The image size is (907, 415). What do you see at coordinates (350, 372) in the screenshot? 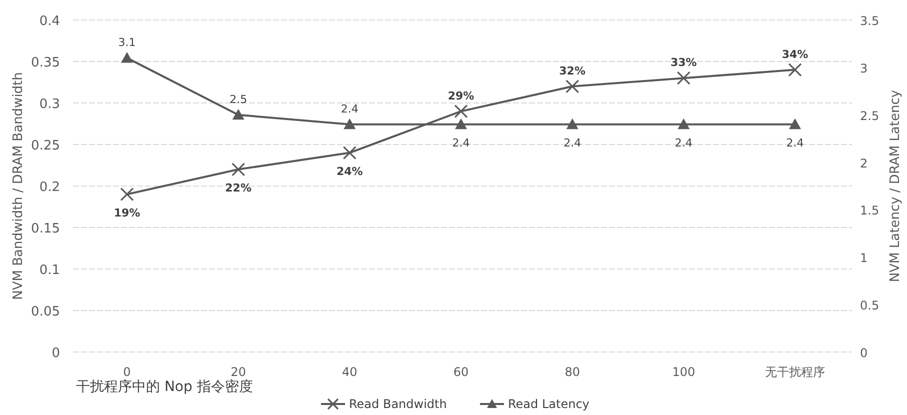
I see `x-tick-label: 40` at bounding box center [350, 372].